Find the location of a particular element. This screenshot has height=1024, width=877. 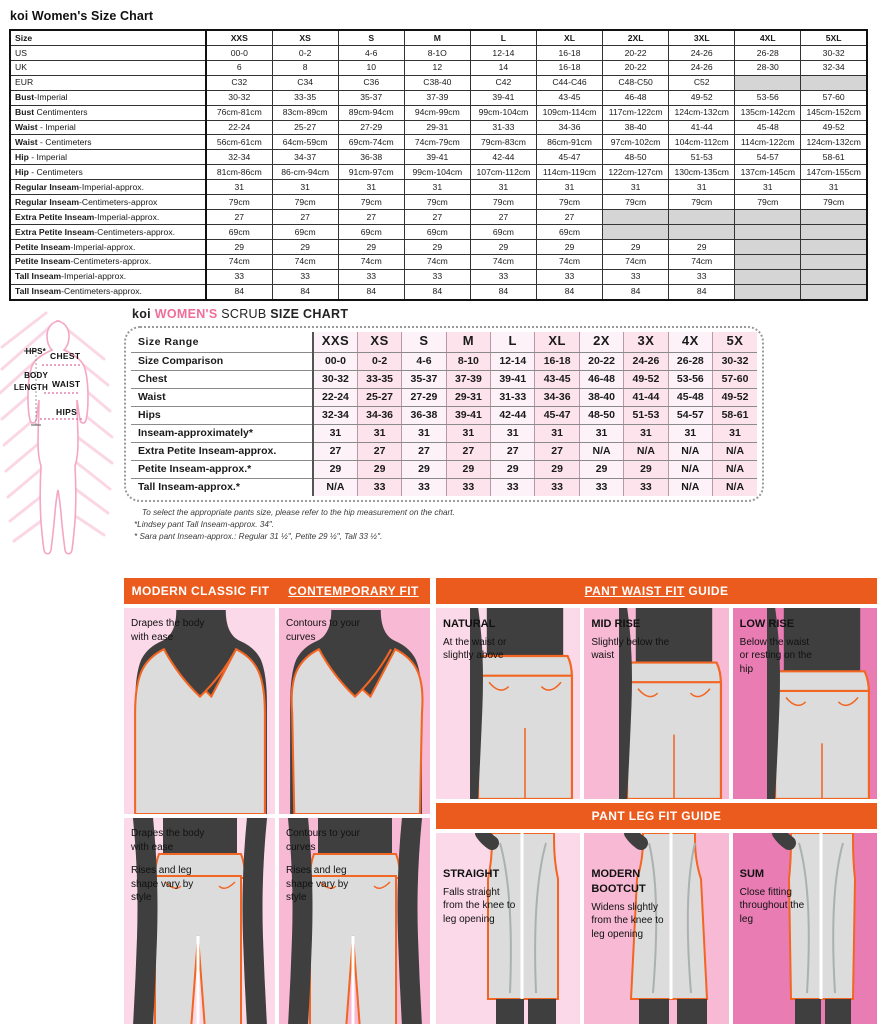

spec-cell: 86-cm-94cm is located at coordinates (305, 172).